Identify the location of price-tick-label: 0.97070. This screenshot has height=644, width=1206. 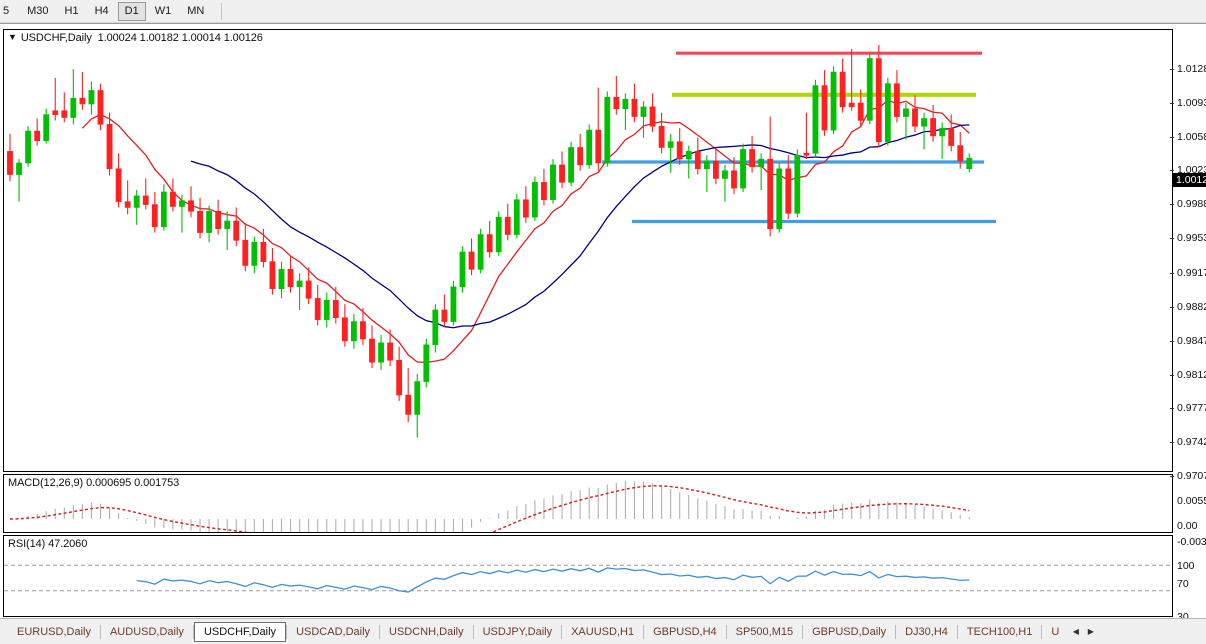
(1191, 476).